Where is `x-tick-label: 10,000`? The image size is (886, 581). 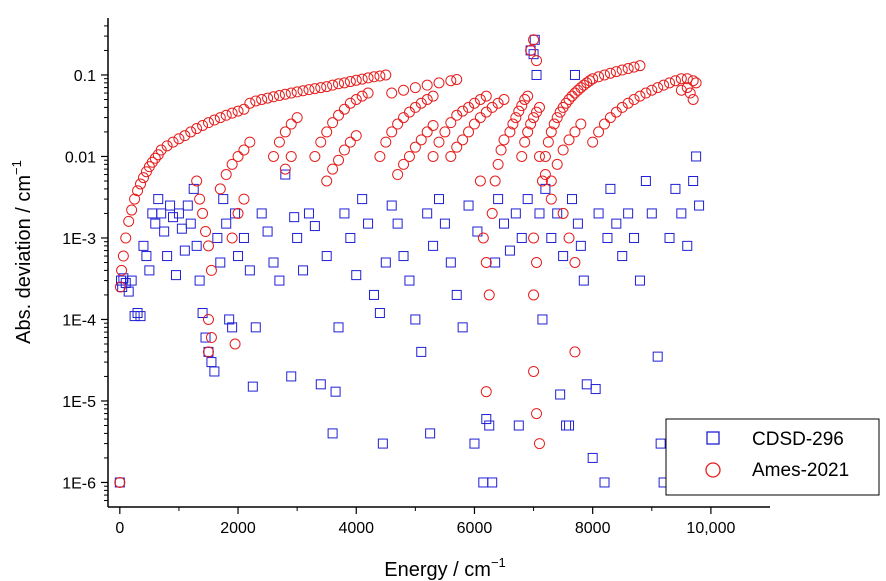 x-tick-label: 10,000 is located at coordinates (710, 528).